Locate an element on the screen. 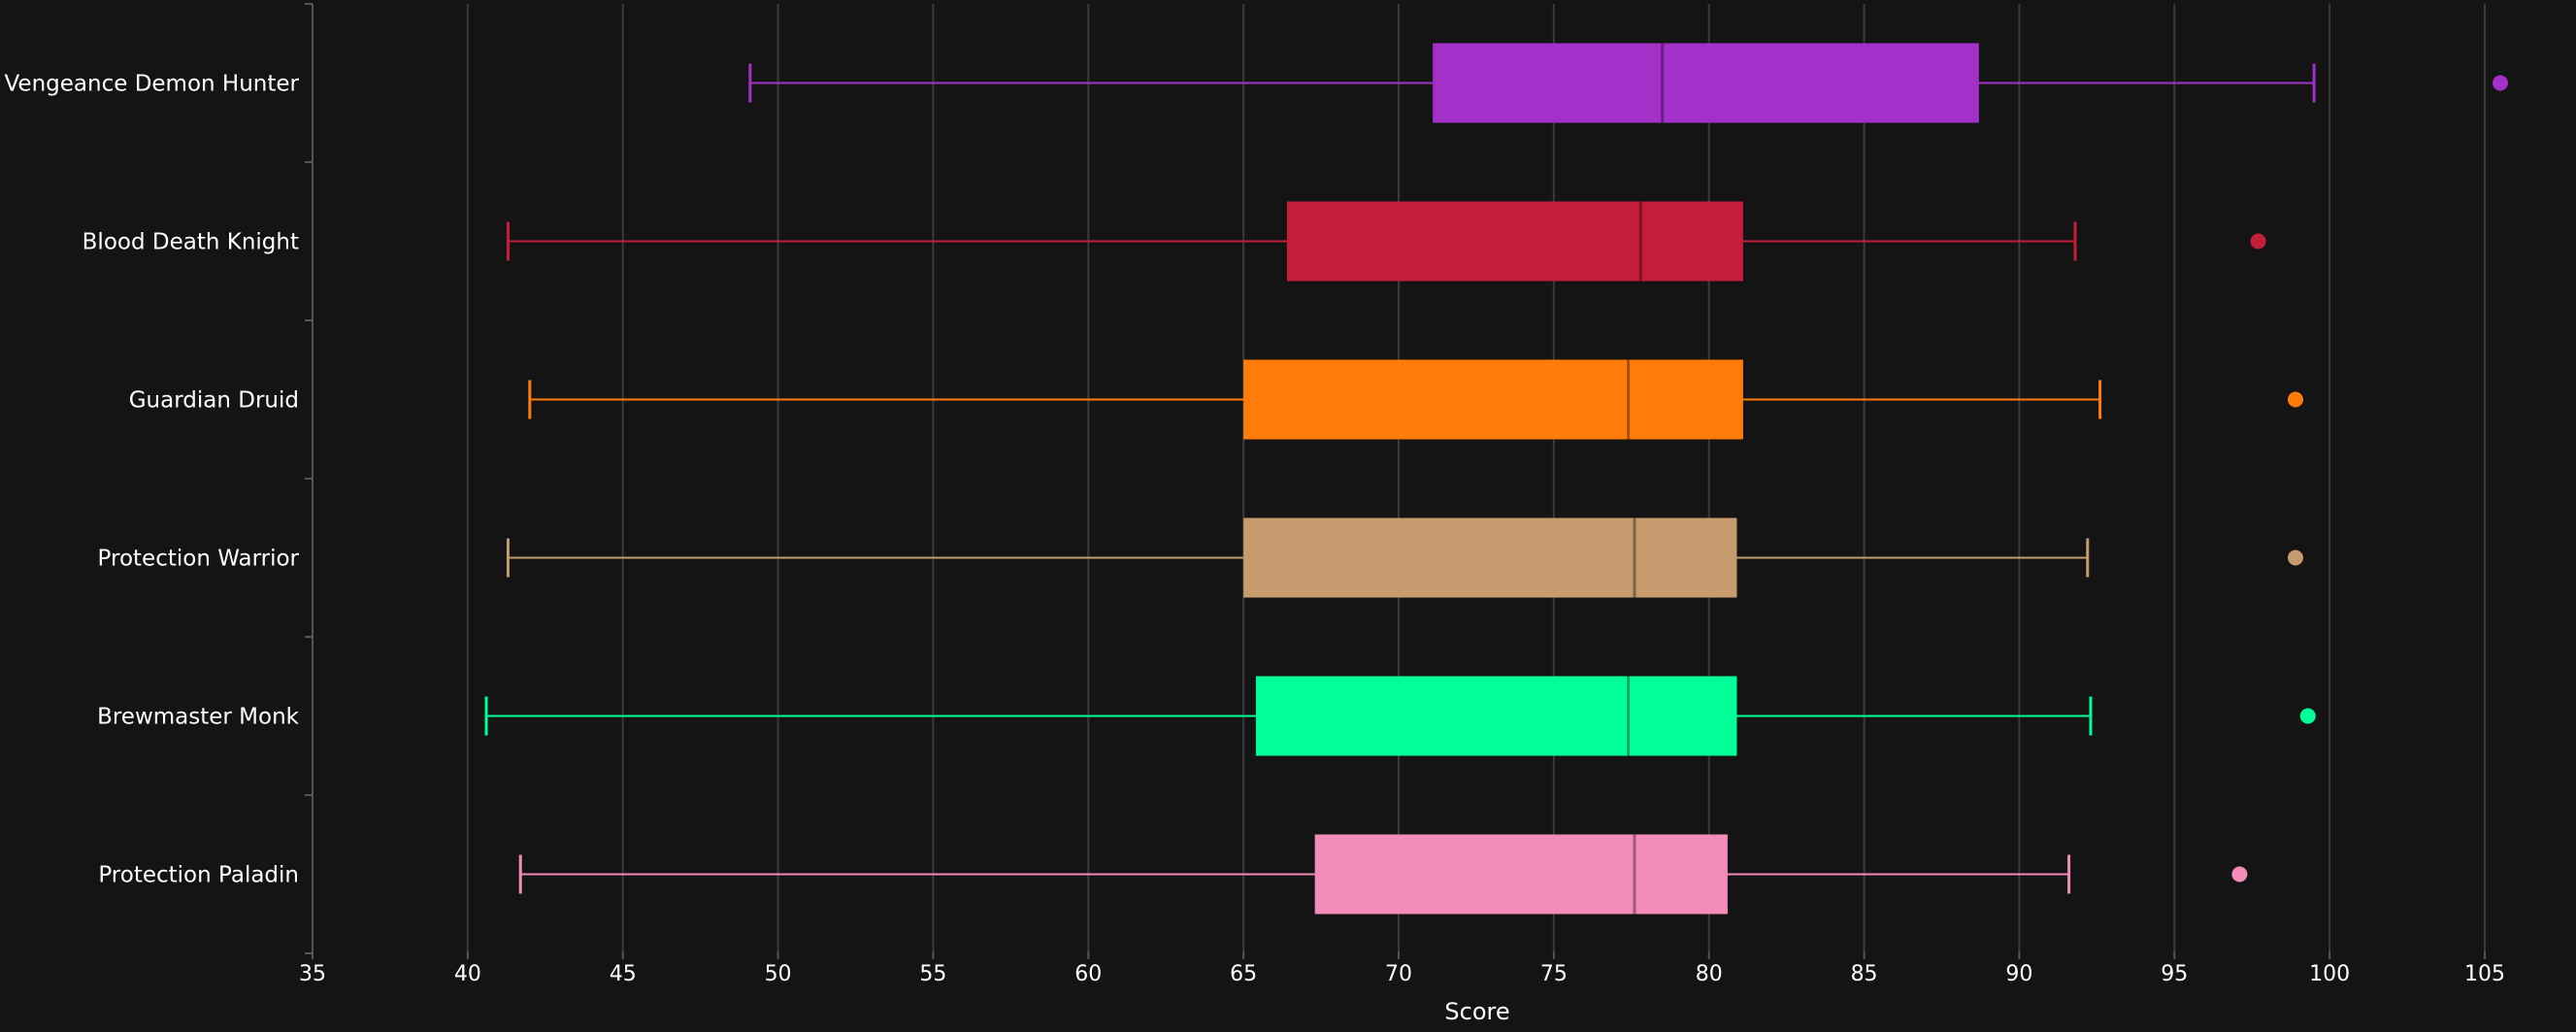 This screenshot has height=1032, width=2576. x-tick-label: 45 is located at coordinates (623, 974).